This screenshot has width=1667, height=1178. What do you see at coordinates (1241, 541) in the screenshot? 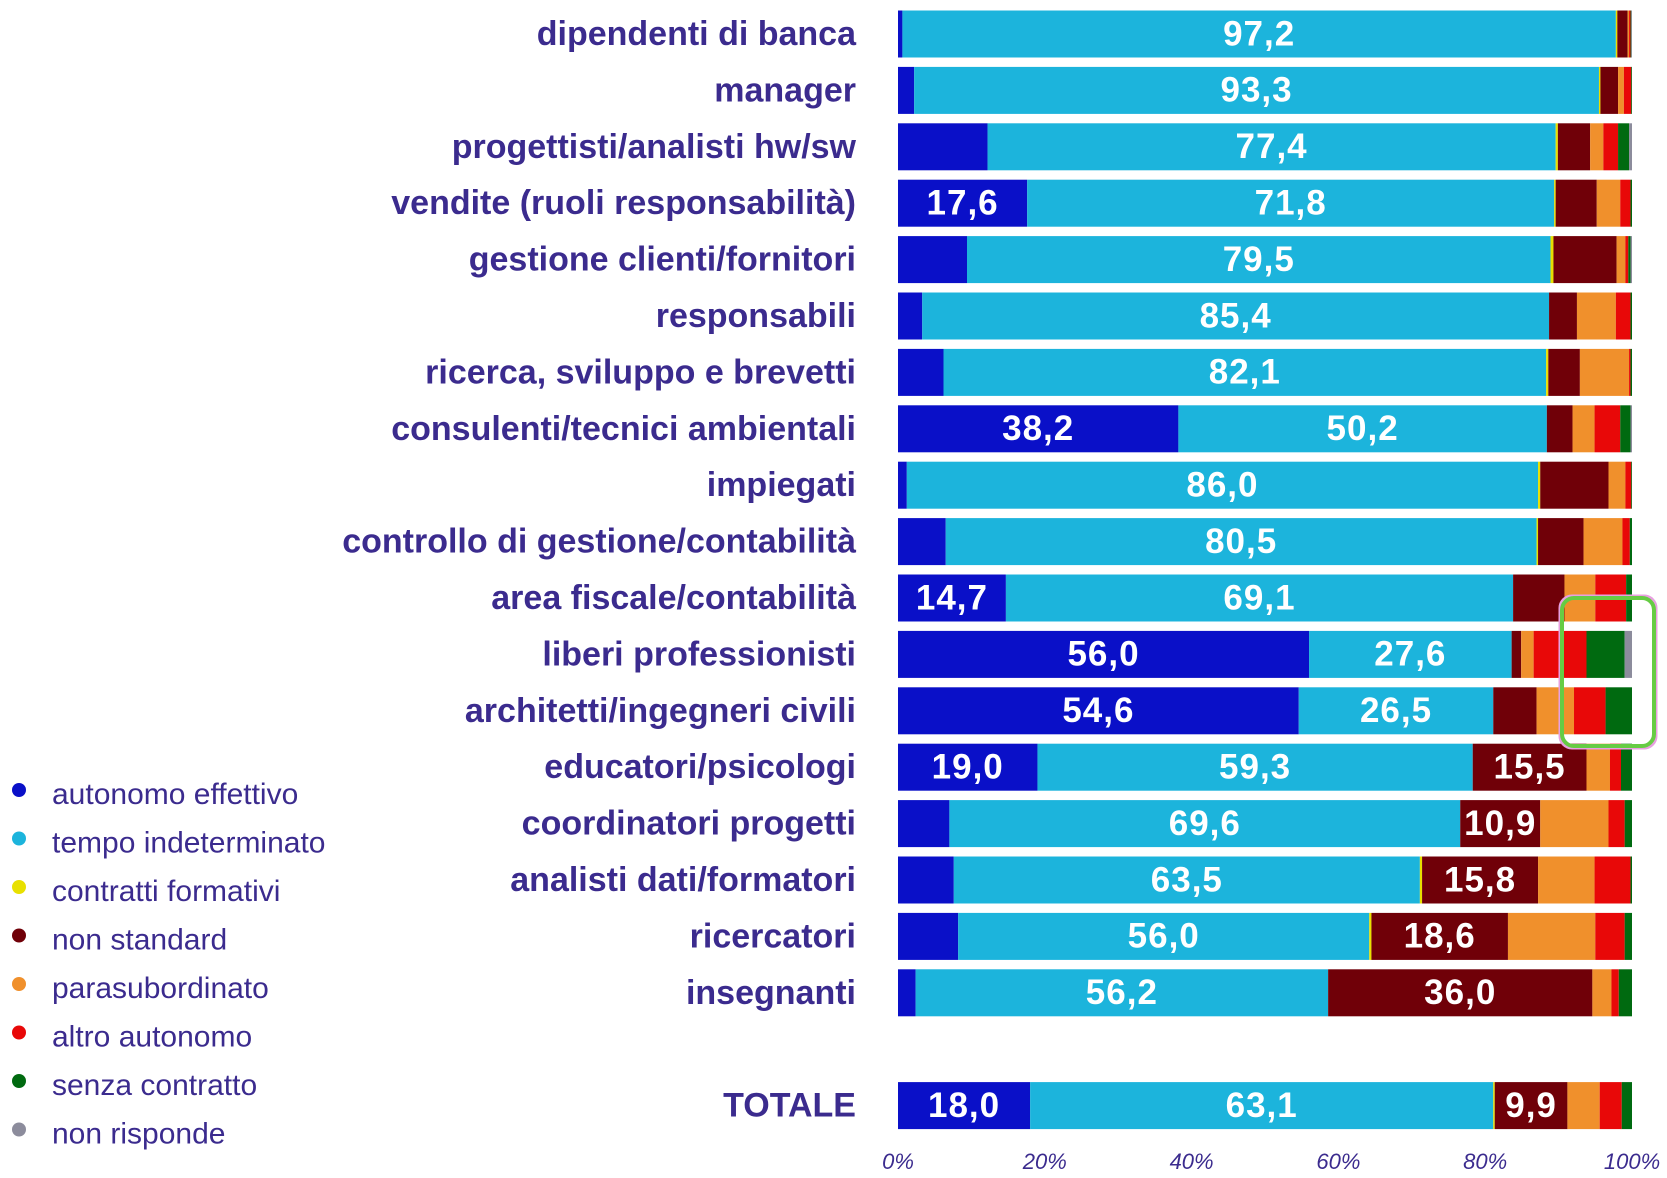
I see `data-label: 80,5` at bounding box center [1241, 541].